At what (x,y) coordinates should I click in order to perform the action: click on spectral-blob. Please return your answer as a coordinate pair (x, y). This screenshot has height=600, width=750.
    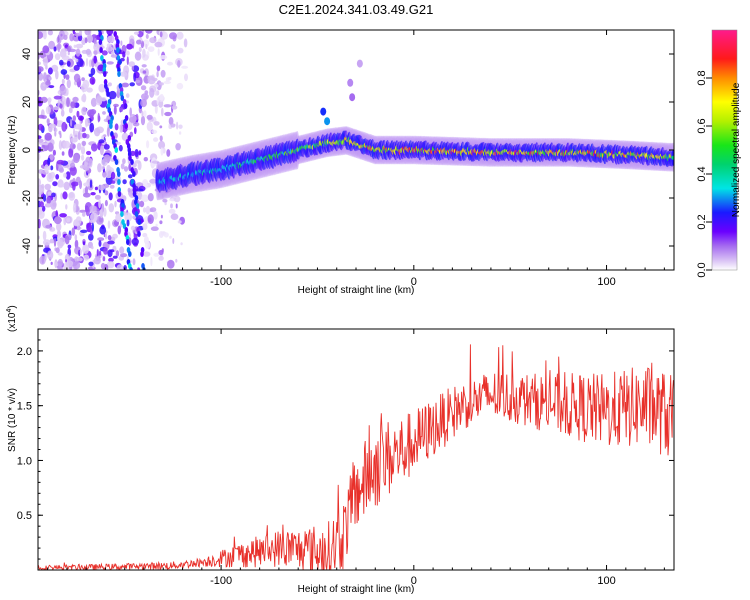
    Looking at the image, I should click on (327, 121).